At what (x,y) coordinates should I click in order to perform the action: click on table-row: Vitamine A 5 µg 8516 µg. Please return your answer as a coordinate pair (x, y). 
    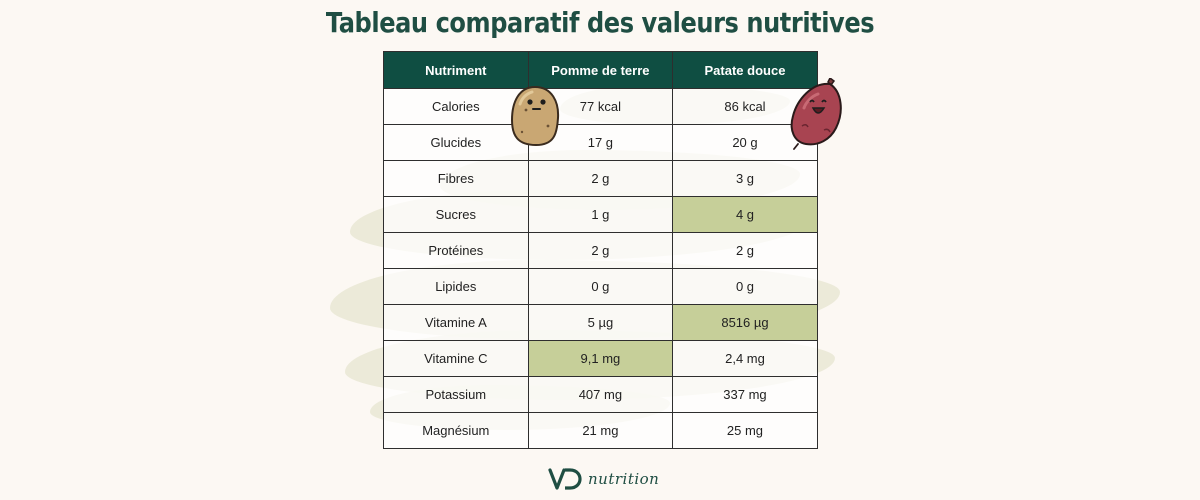
    Looking at the image, I should click on (600, 322).